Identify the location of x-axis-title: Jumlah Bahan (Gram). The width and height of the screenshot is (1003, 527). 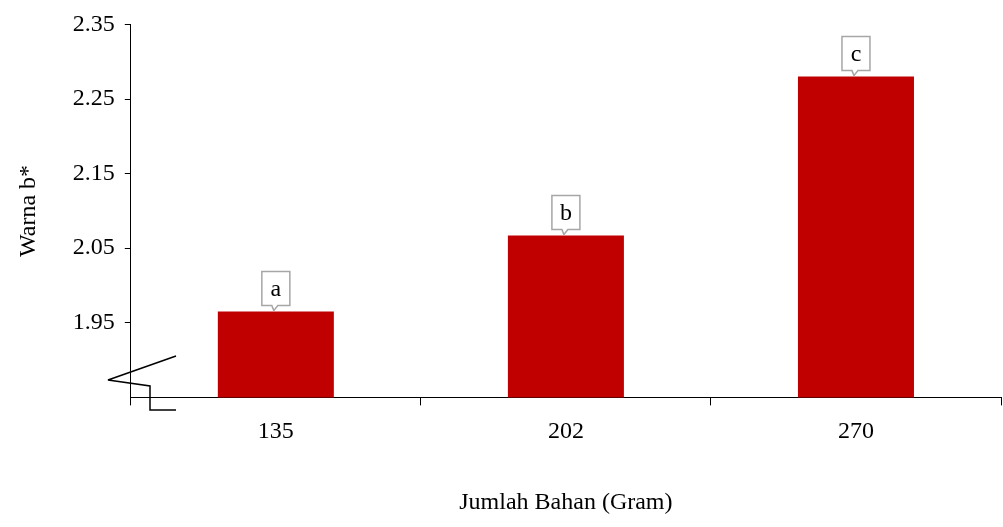
(566, 500).